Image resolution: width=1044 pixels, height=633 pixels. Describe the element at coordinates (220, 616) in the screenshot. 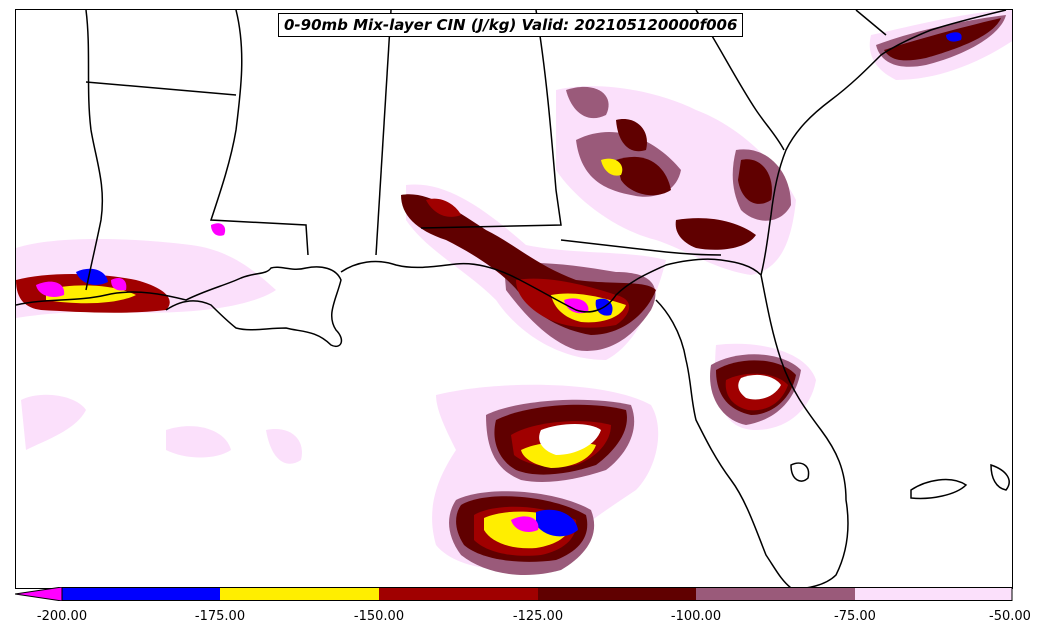

I see `colorbar-tick-label: -175.00` at that location.